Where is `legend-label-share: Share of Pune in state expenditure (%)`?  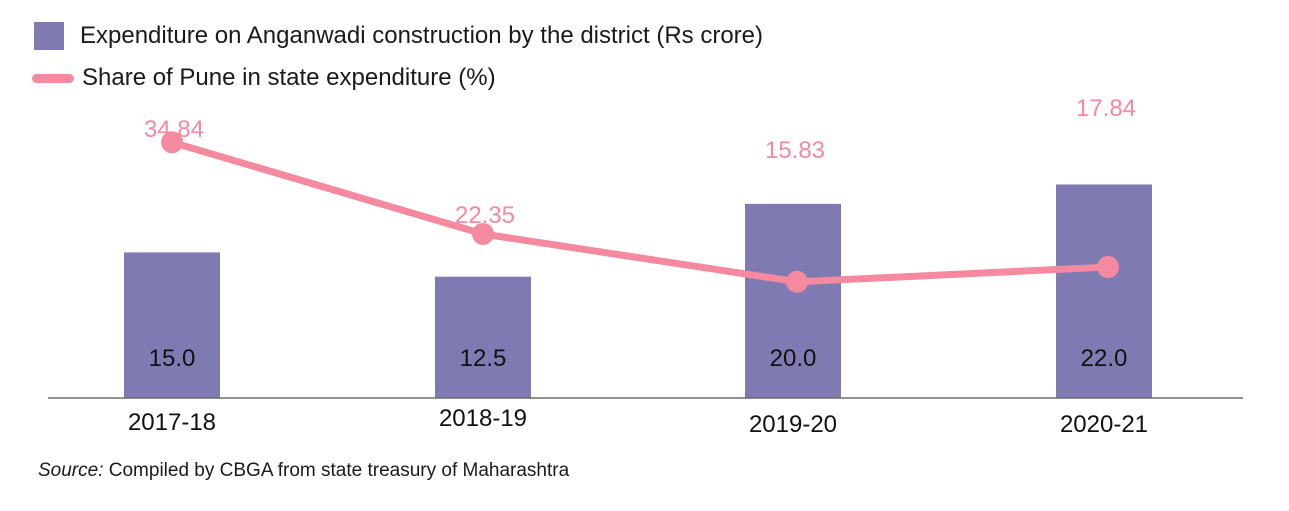
legend-label-share: Share of Pune in state expenditure (%) is located at coordinates (289, 77).